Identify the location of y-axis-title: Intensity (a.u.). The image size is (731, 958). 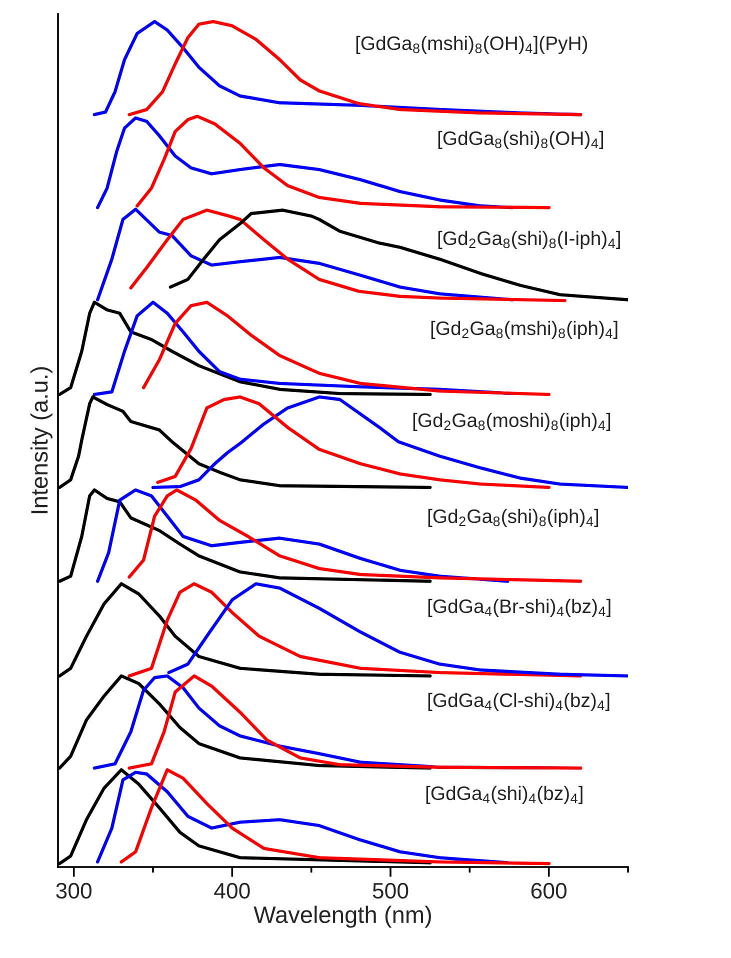
(41, 440).